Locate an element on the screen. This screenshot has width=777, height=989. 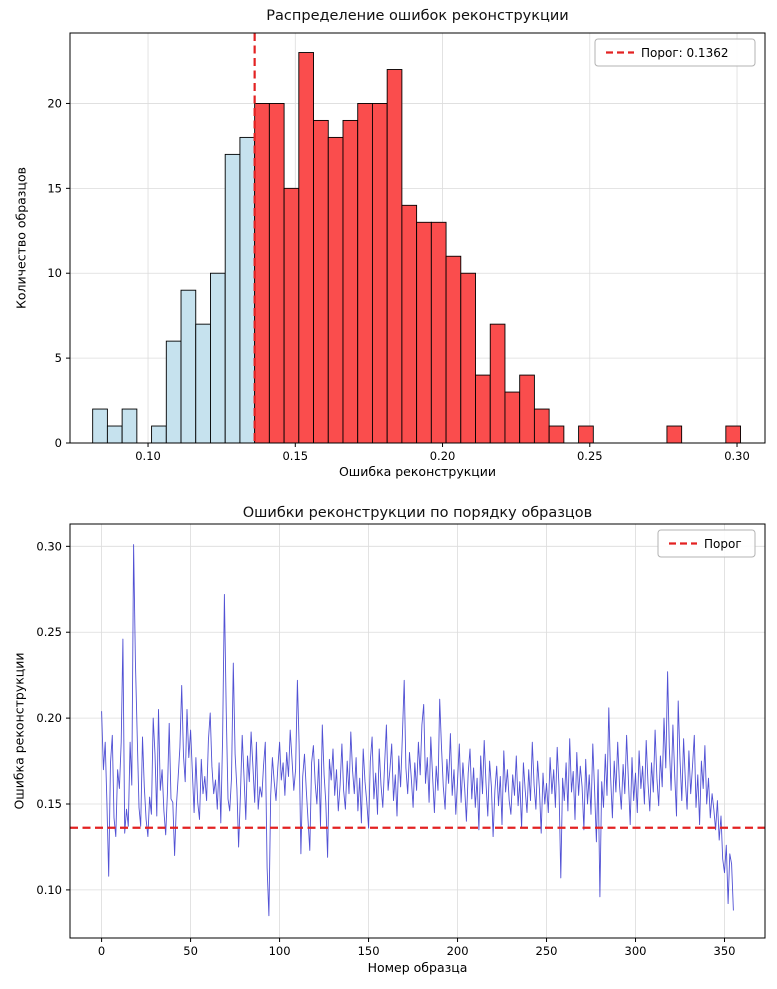
legend-label: Порог is located at coordinates (723, 544).